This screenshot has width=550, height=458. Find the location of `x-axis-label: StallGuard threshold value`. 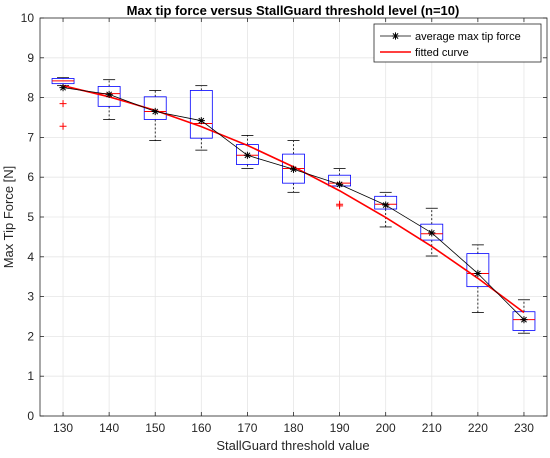

x-axis-label: StallGuard threshold value is located at coordinates (292, 445).